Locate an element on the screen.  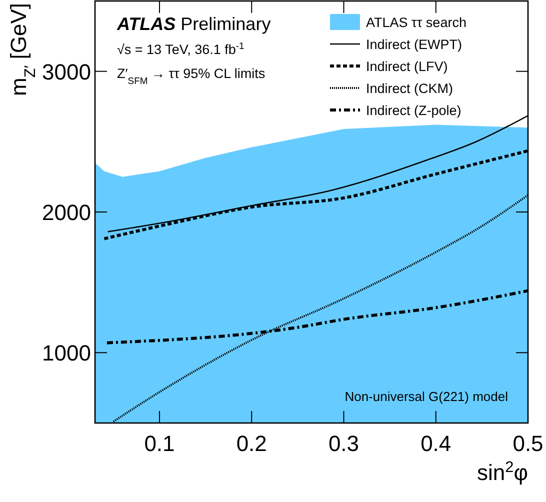
x-tick-label: 0.3 is located at coordinates (344, 443).